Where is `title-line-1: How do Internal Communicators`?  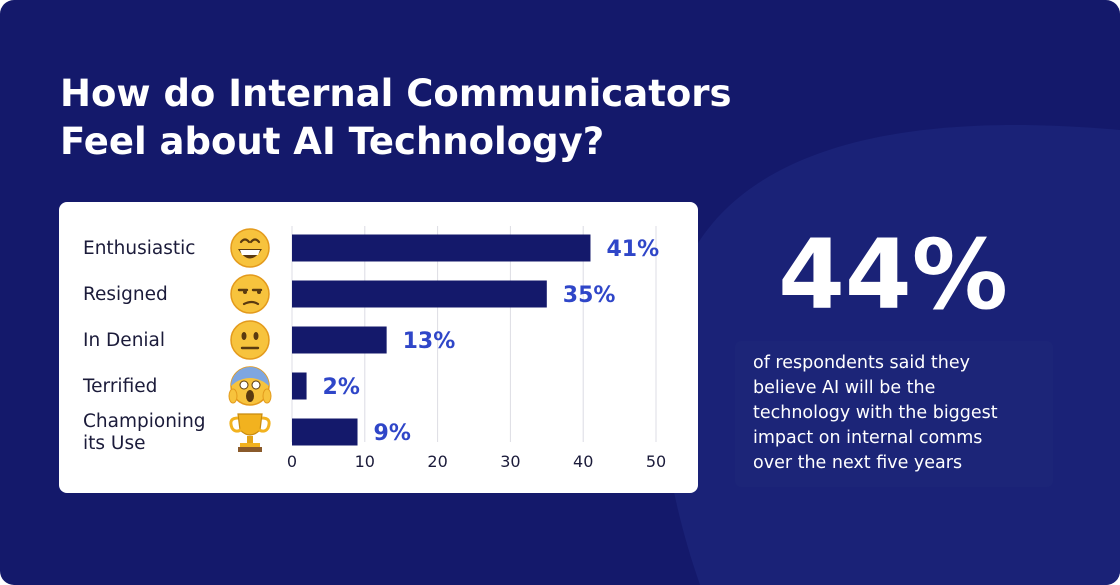 title-line-1: How do Internal Communicators is located at coordinates (396, 93).